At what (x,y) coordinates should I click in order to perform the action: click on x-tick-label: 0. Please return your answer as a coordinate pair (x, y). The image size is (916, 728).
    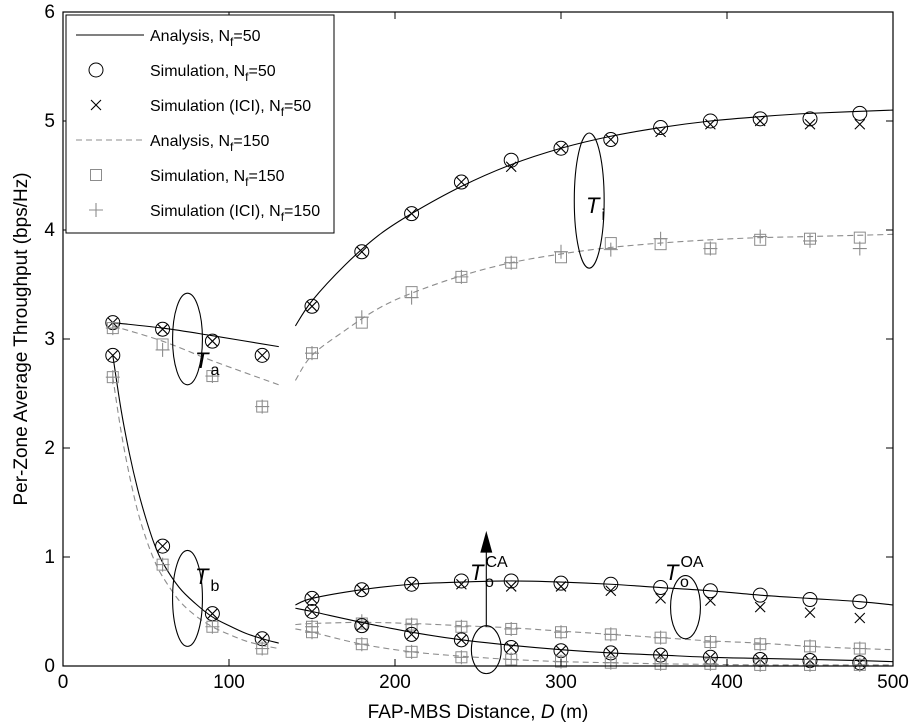
    Looking at the image, I should click on (63, 682).